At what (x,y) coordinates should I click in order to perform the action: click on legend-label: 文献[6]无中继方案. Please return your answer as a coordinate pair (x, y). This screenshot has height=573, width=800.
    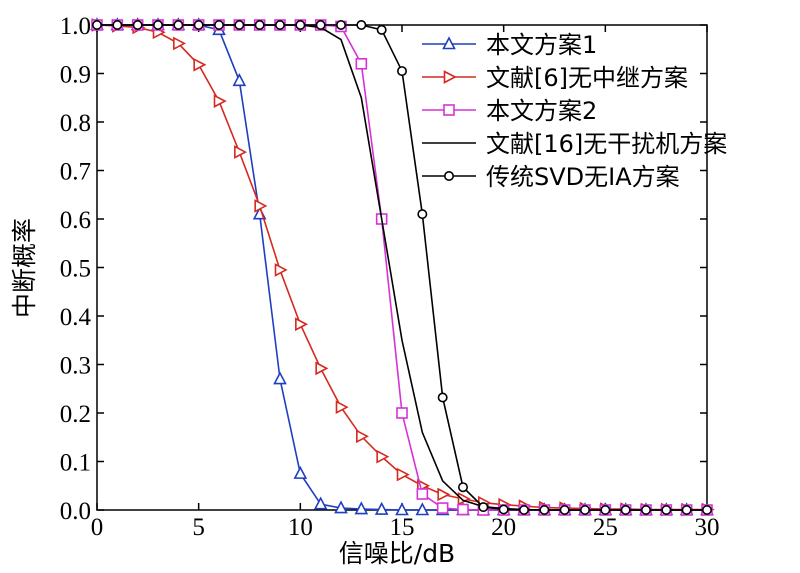
    Looking at the image, I should click on (587, 78).